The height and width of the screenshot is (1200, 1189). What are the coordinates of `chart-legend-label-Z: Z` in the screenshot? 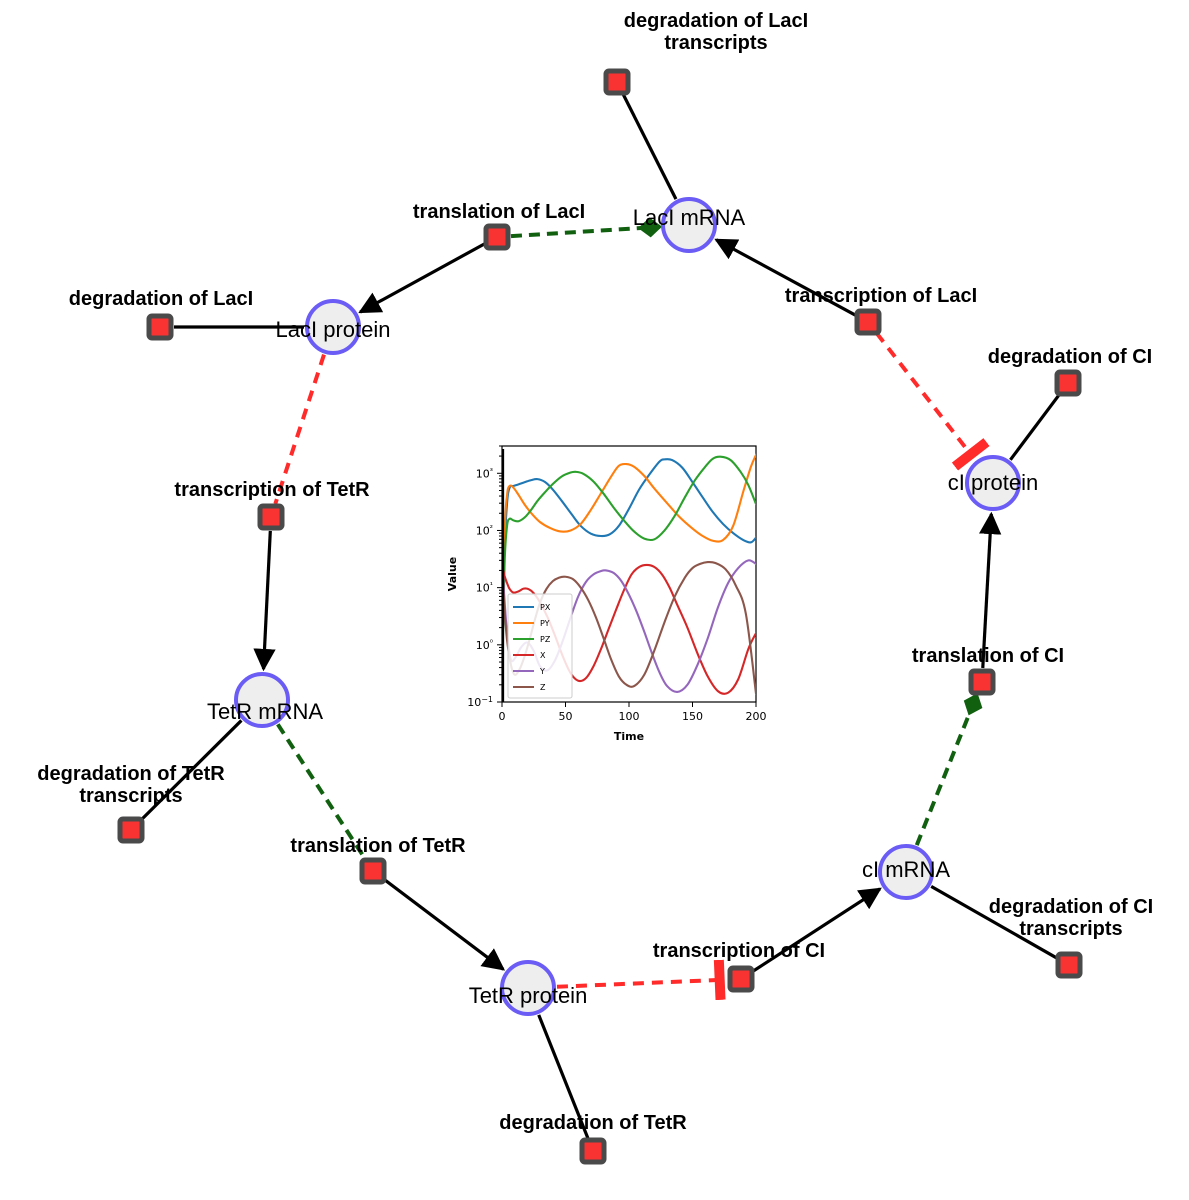 It's located at (543, 687).